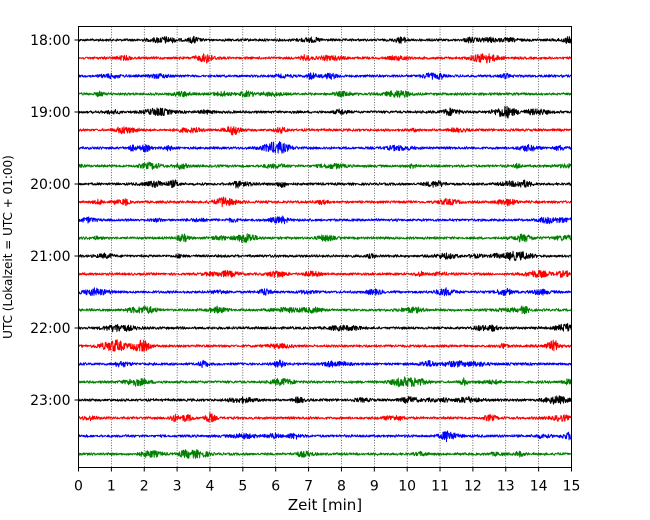 This screenshot has width=650, height=520. I want to click on trace-1945, so click(325, 165).